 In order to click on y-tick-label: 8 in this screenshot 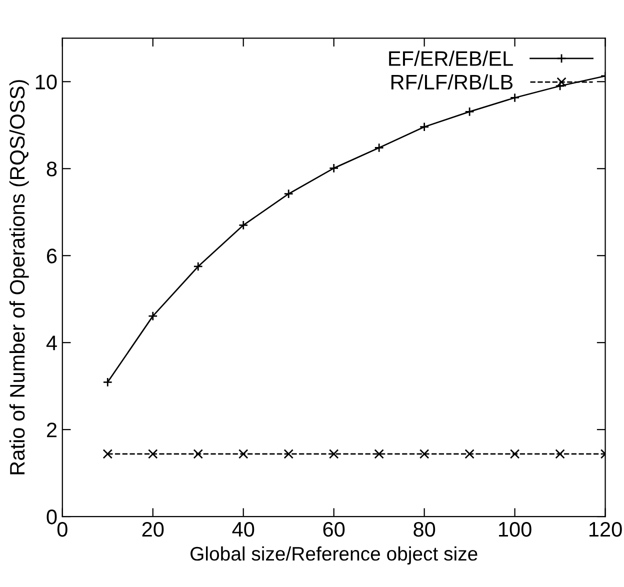, I will do `click(51, 169)`.